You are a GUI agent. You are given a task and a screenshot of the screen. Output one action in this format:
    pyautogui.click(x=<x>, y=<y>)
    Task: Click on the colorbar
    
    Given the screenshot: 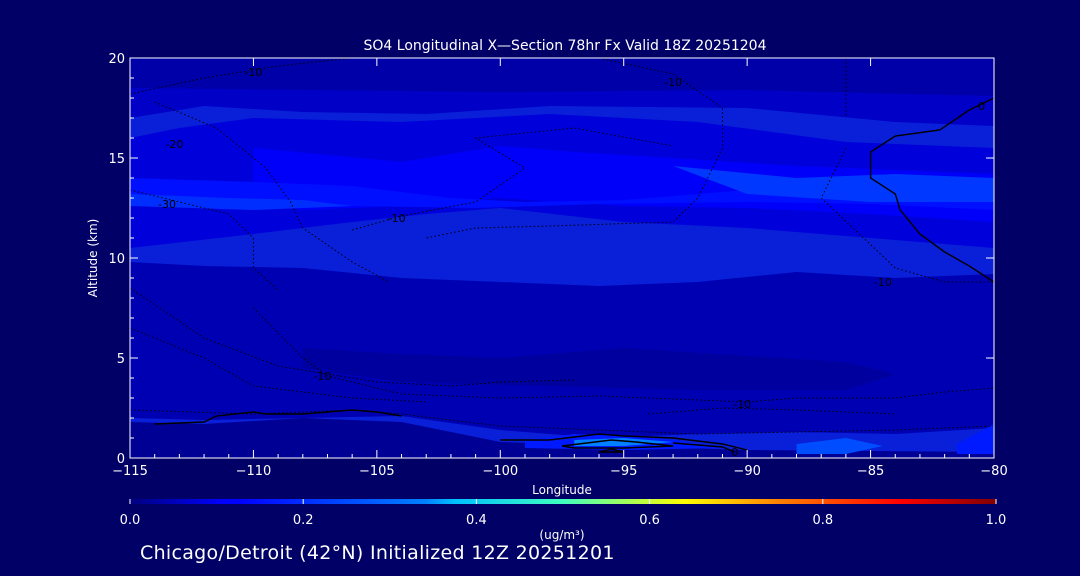 What is the action you would take?
    pyautogui.click(x=563, y=501)
    